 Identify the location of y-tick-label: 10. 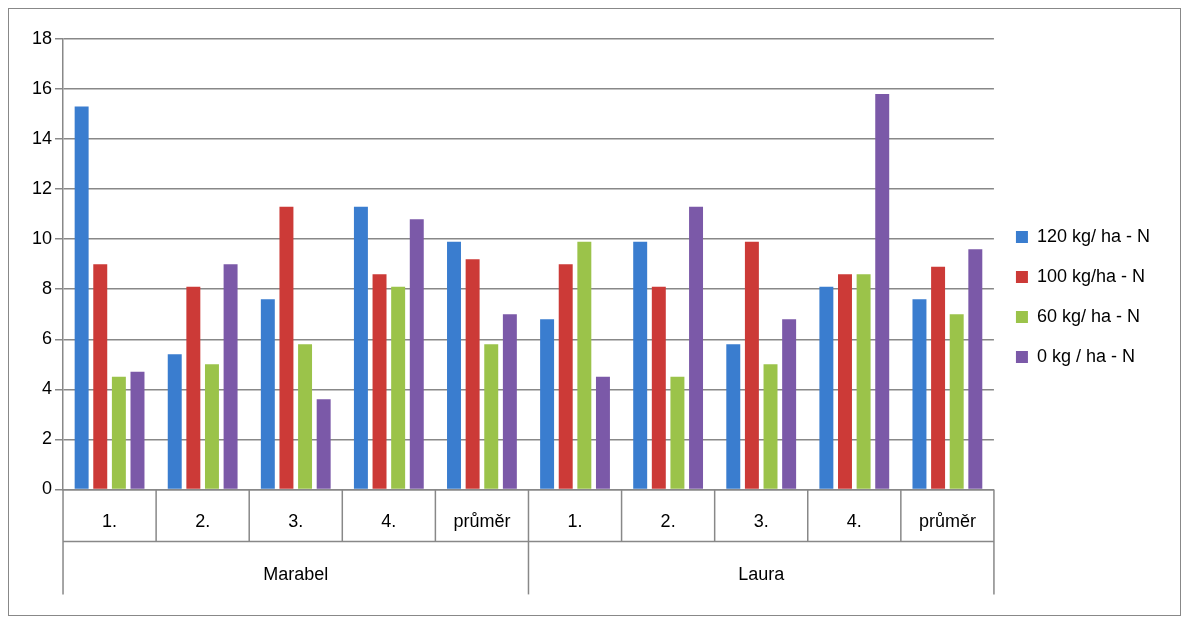
(42, 238).